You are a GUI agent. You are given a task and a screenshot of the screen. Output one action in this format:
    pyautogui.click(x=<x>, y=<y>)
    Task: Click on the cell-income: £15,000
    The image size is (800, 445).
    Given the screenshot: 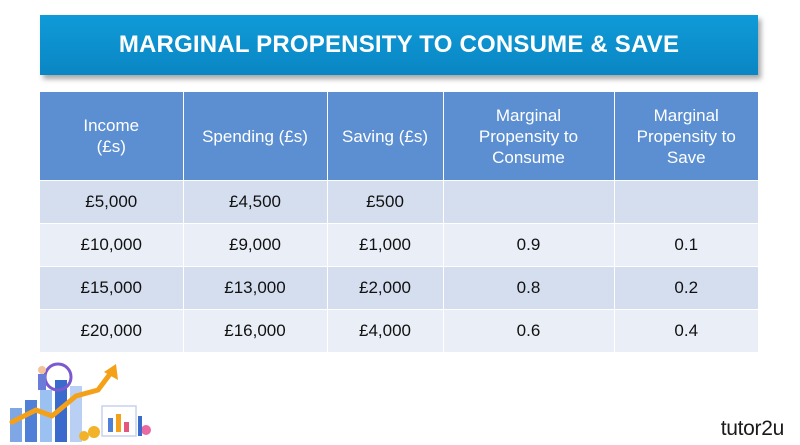 What is the action you would take?
    pyautogui.click(x=112, y=288)
    